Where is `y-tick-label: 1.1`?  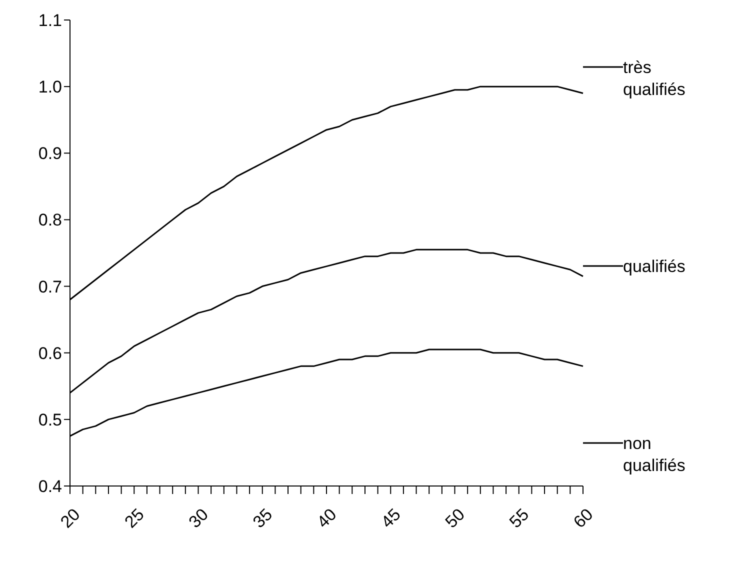 y-tick-label: 1.1 is located at coordinates (50, 20).